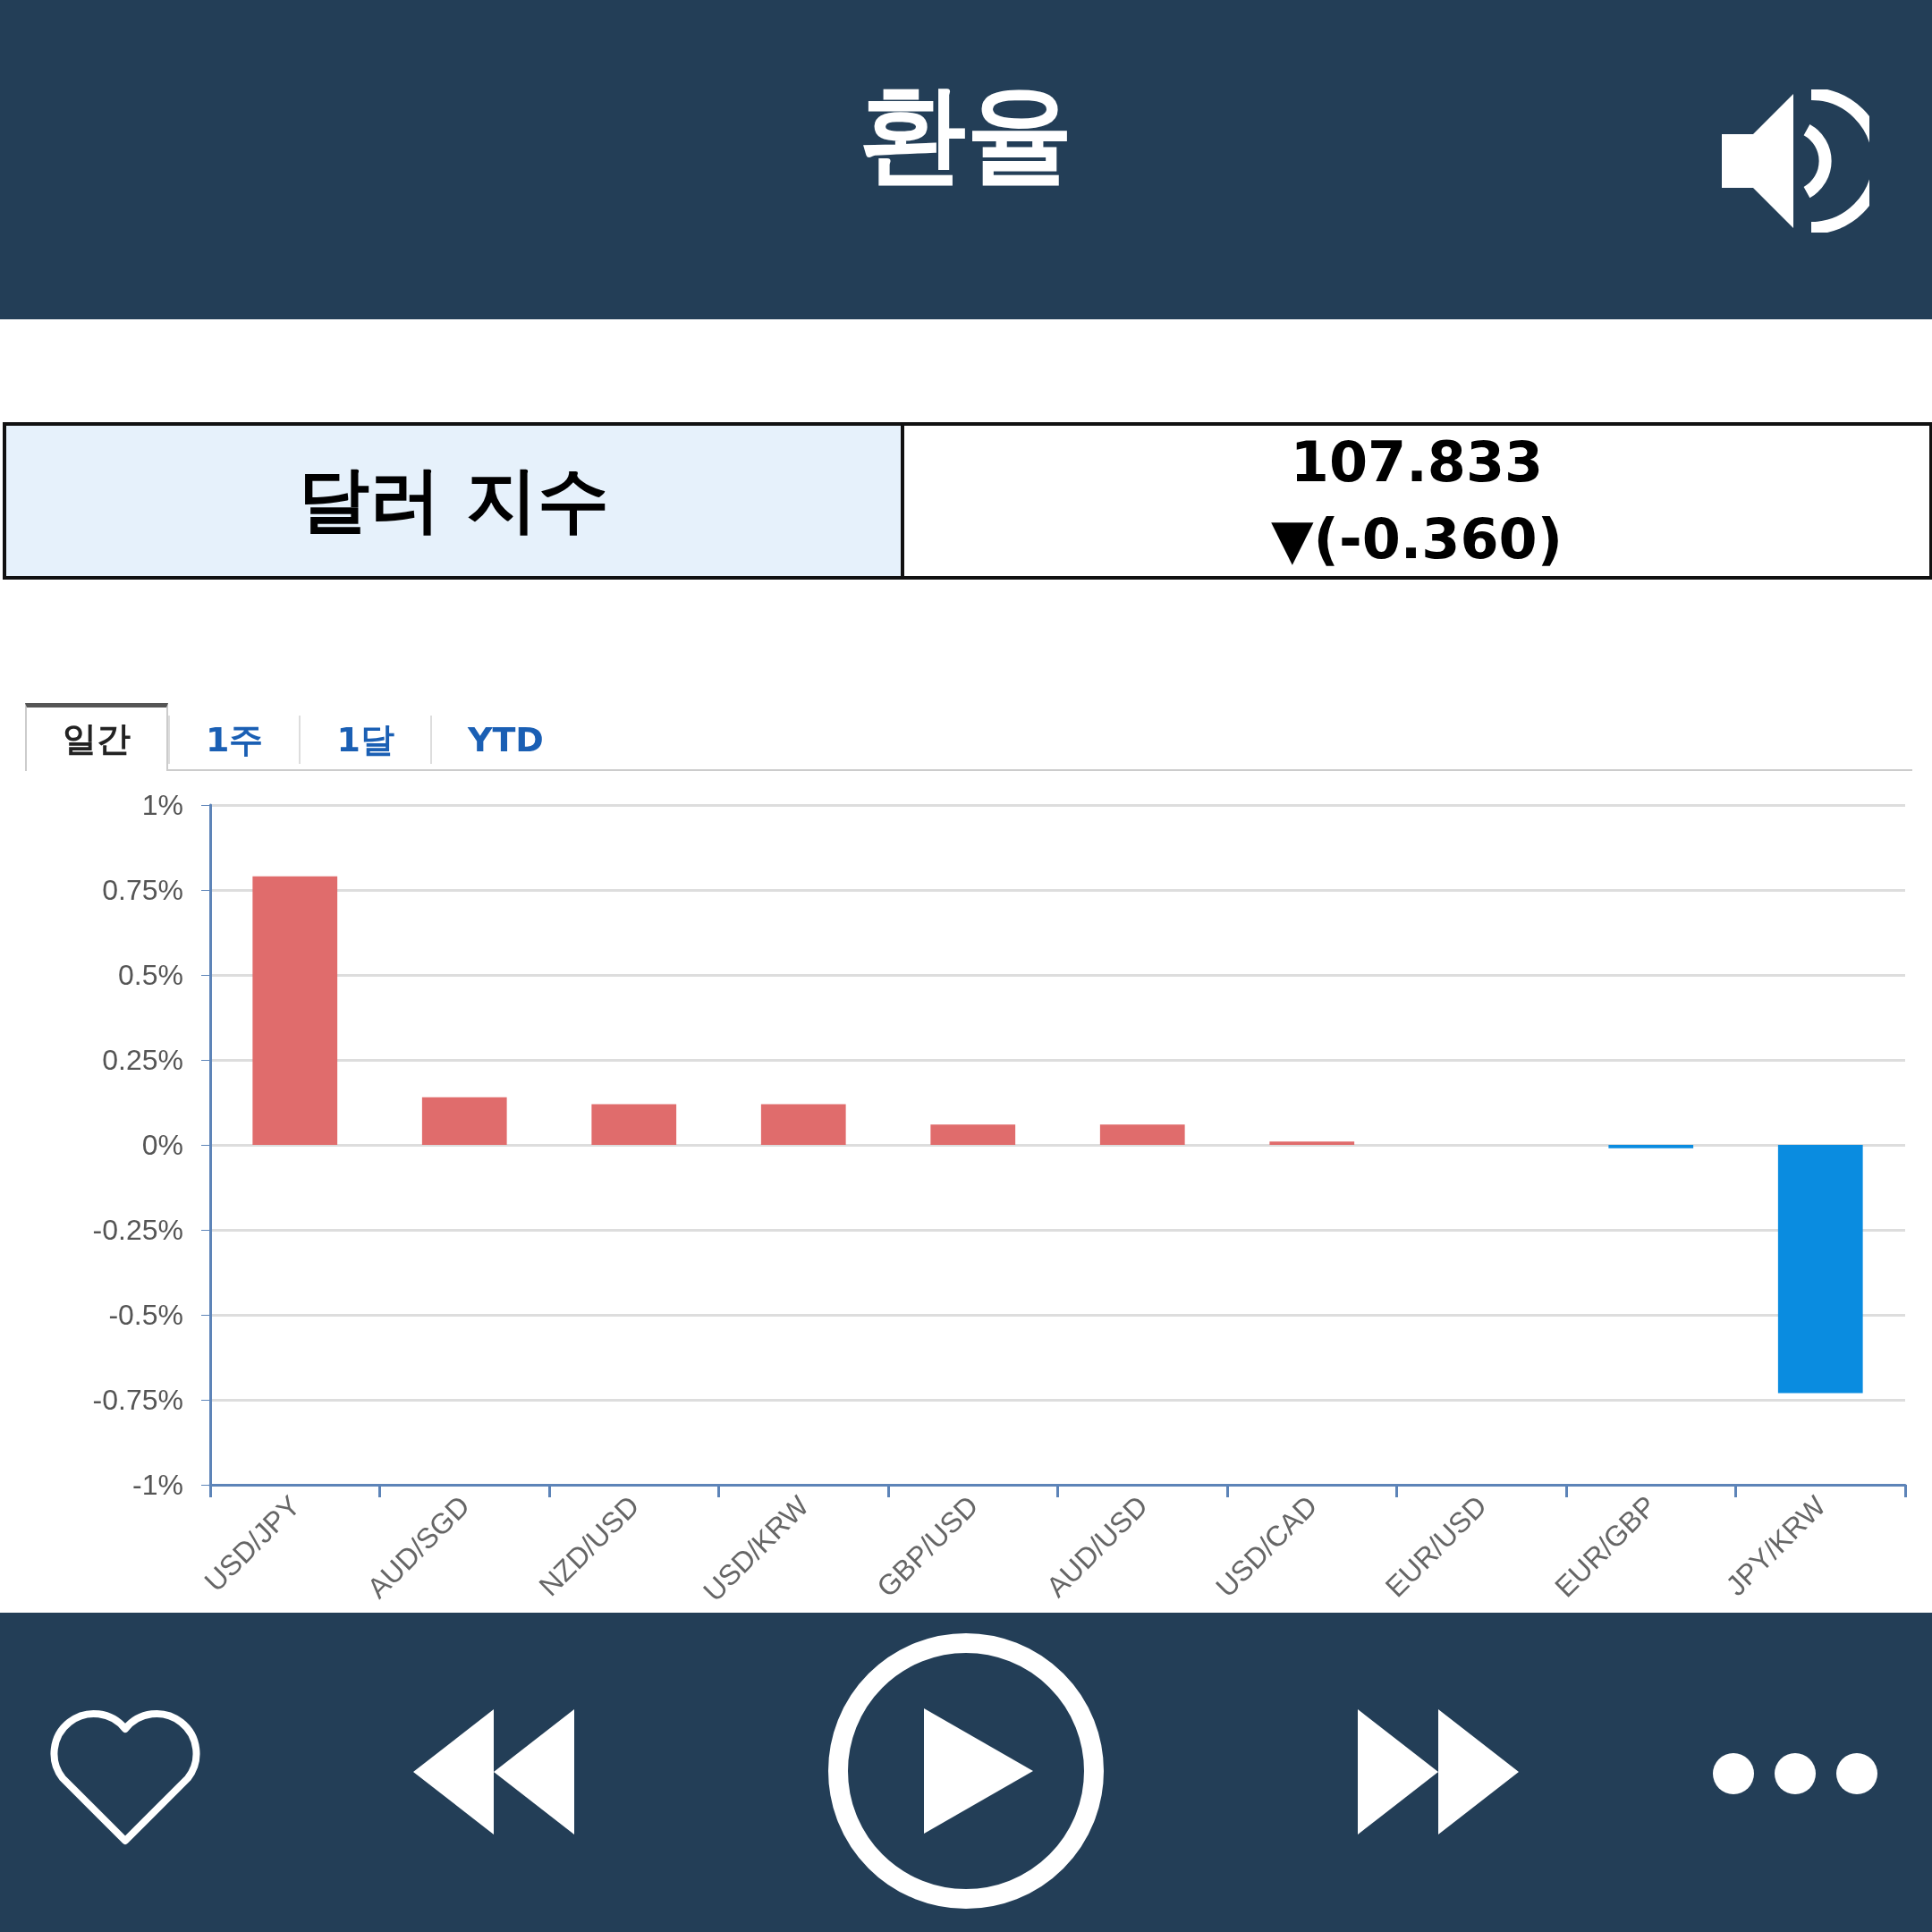 This screenshot has height=1932, width=1932. Describe the element at coordinates (145, 1315) in the screenshot. I see `y-tick-label: -0.5%` at that location.